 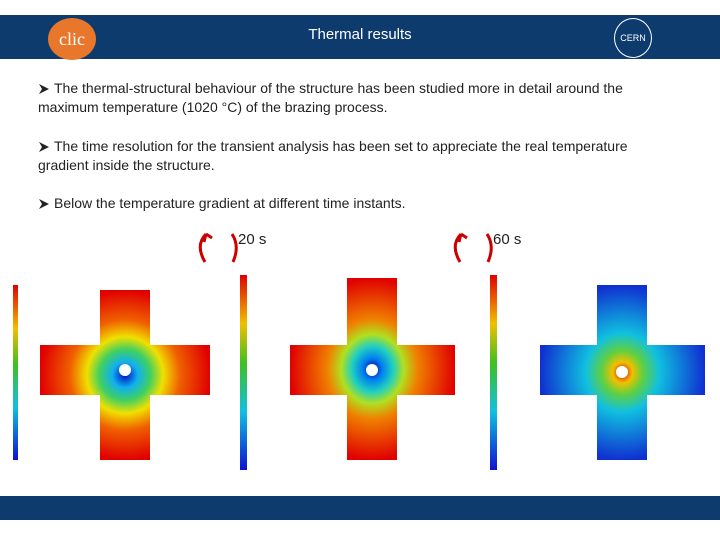 I want to click on slide-title: Thermal results, so click(x=360, y=34).